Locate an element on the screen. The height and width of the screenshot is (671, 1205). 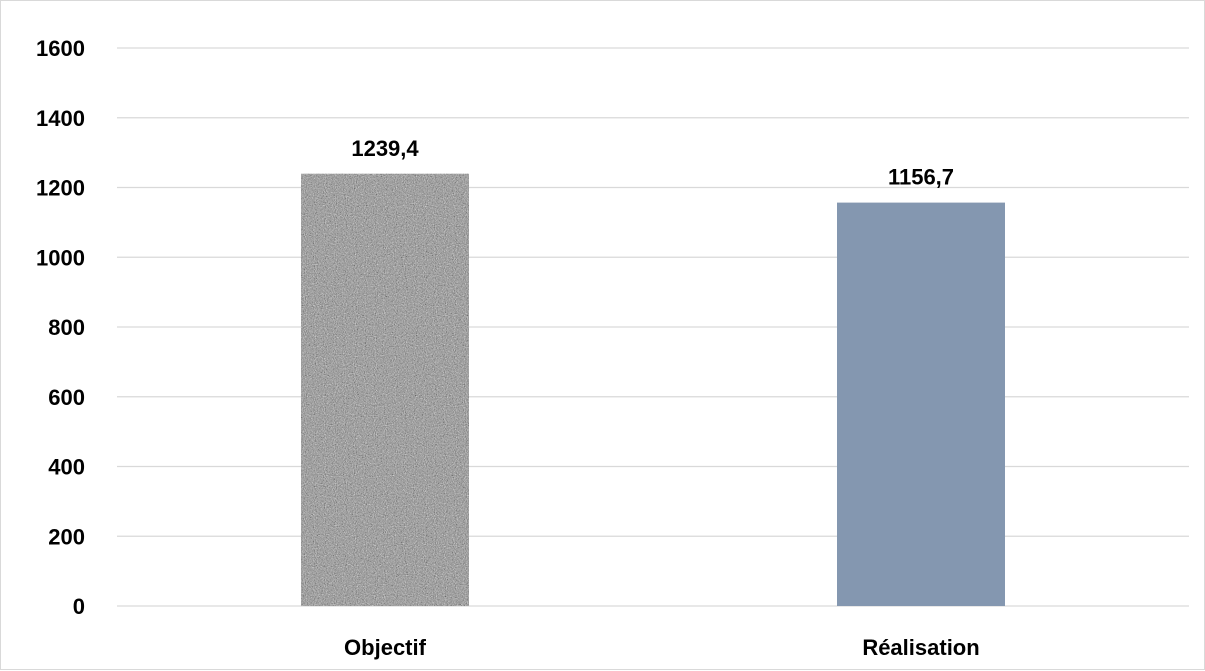
y-axis-ticks: 0 200 400 600 800 1000 1200 1400 1600 is located at coordinates (60, 327).